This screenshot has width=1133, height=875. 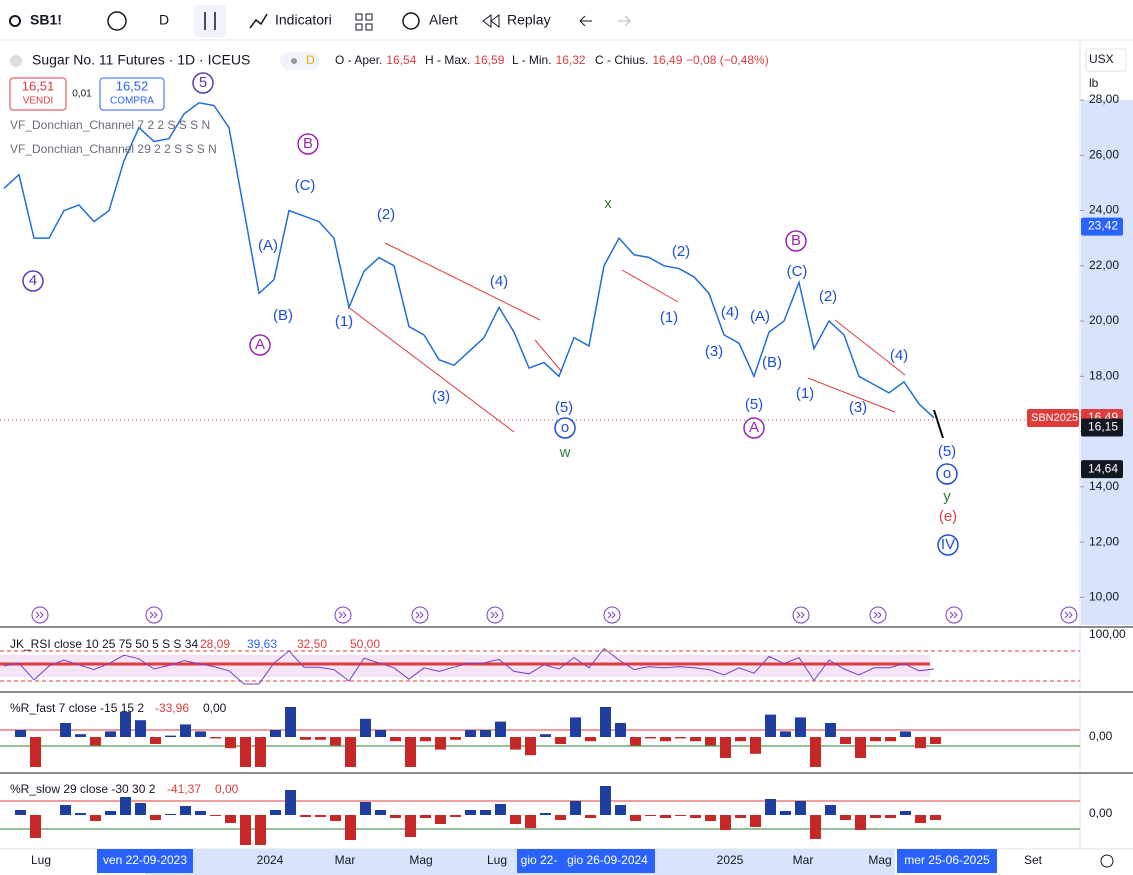 I want to click on instrument-logo, so click(x=16, y=61).